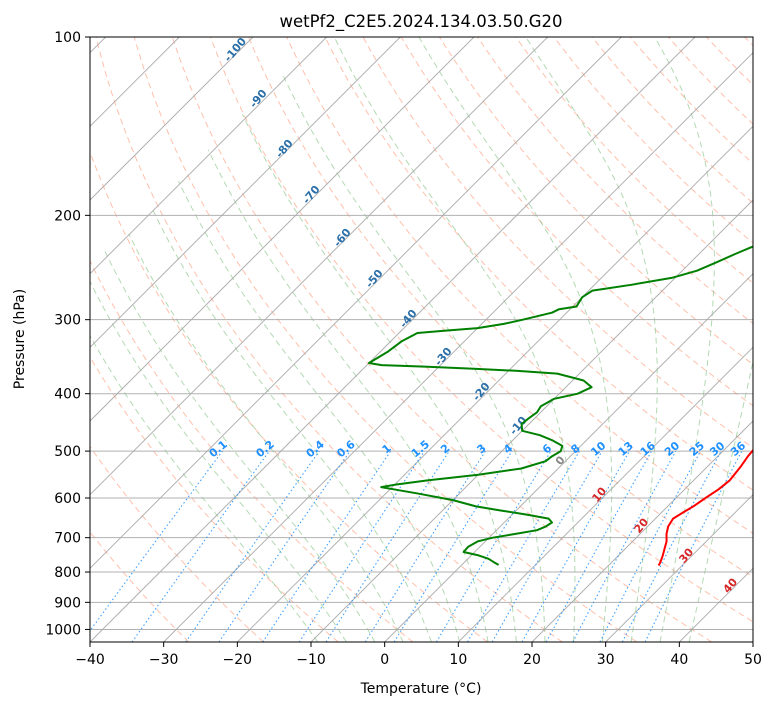  Describe the element at coordinates (481, 449) in the screenshot. I see `mixing-ratio-label: 3` at that location.